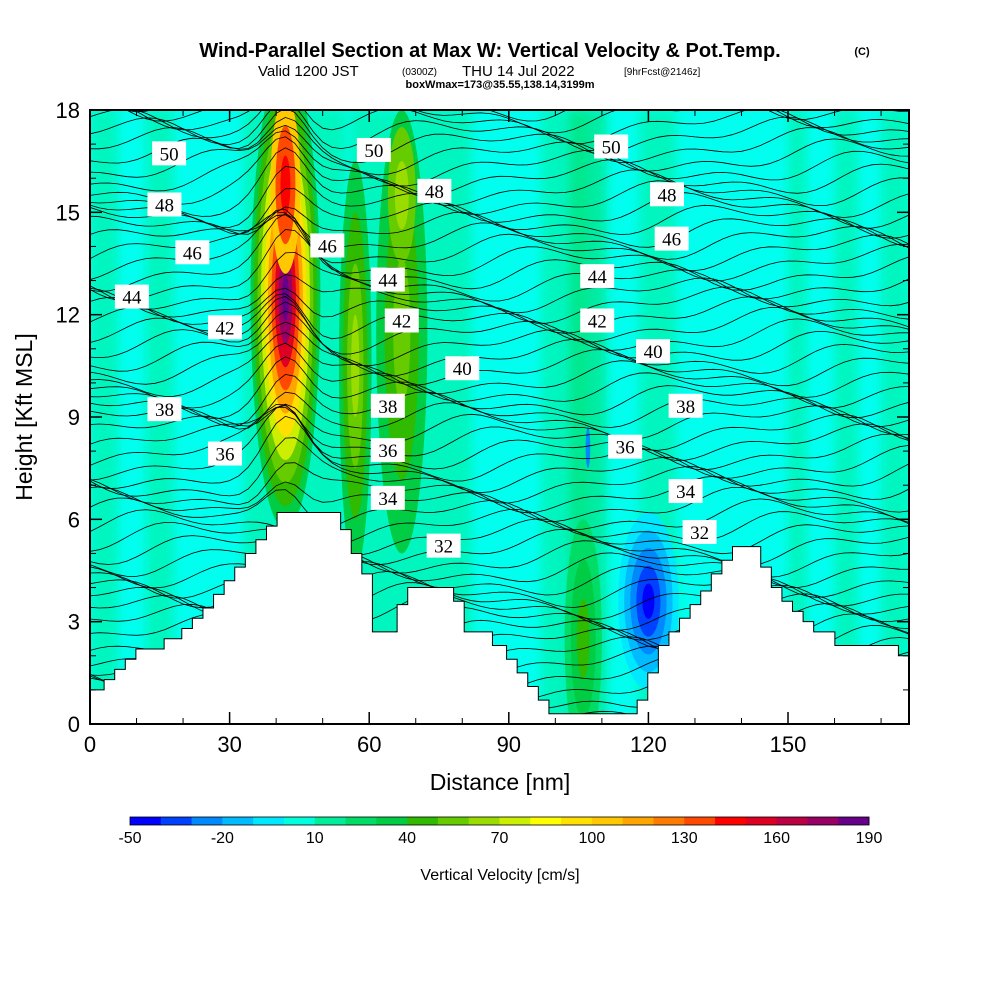 This screenshot has height=1000, width=1000. I want to click on colorbar-tick-label: 130, so click(684, 838).